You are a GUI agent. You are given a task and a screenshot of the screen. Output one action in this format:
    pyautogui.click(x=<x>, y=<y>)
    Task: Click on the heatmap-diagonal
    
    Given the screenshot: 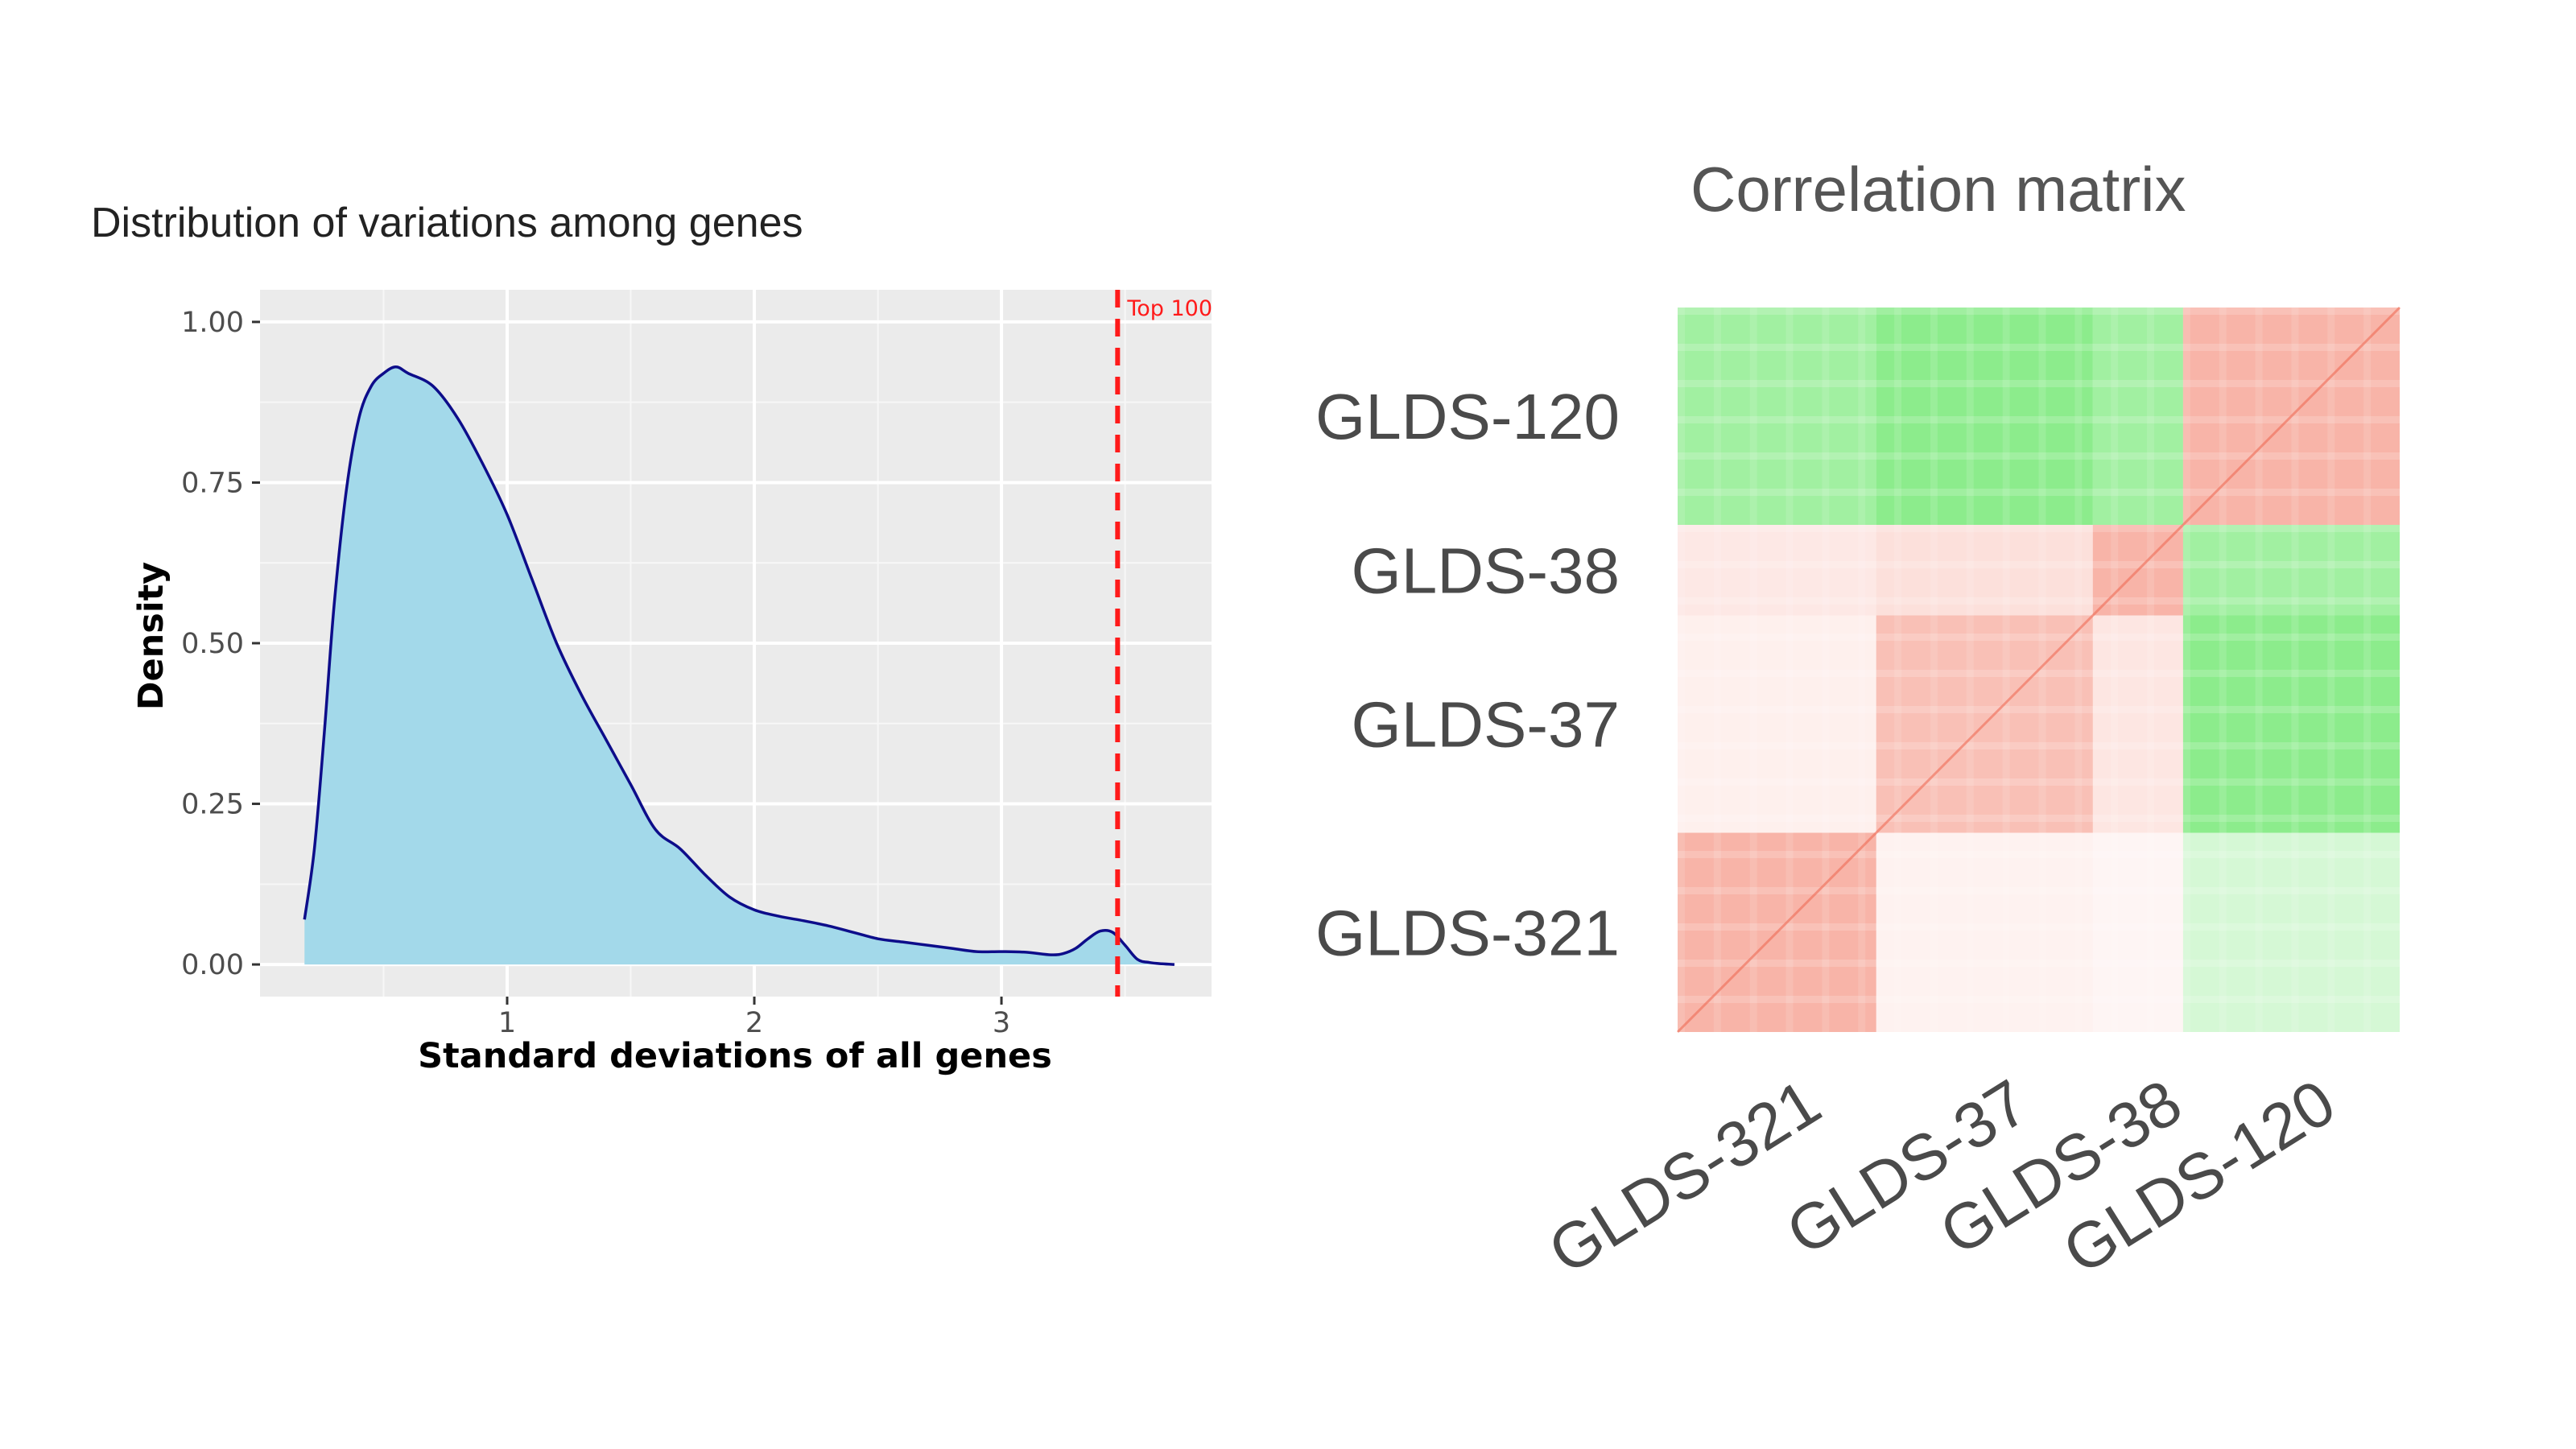 What is the action you would take?
    pyautogui.click(x=2038, y=670)
    